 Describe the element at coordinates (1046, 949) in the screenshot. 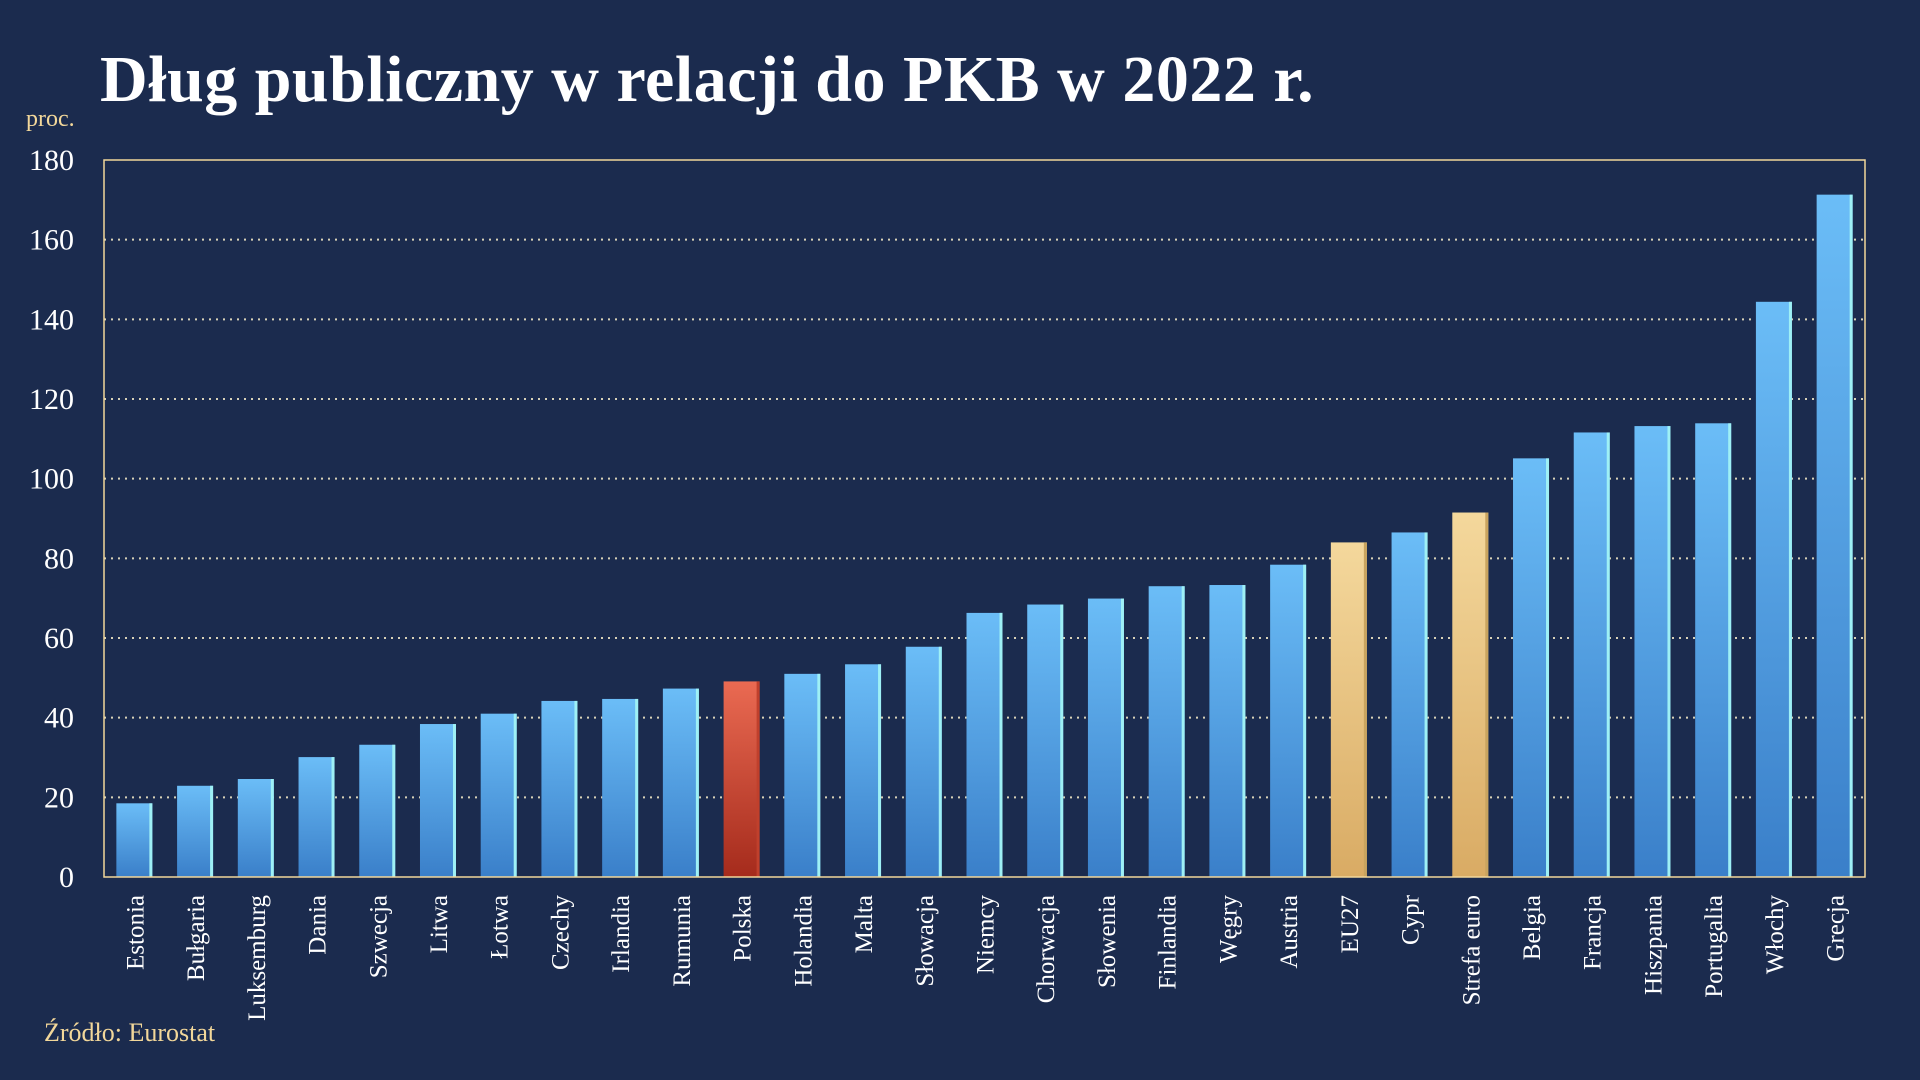

I see `x-category-label: Chorwacja` at that location.